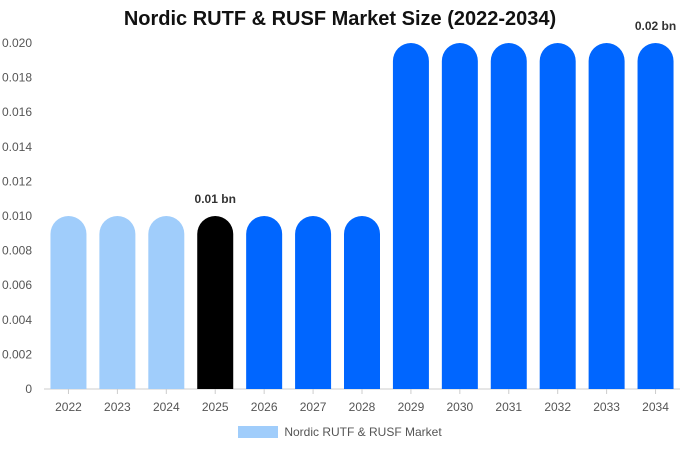 The image size is (680, 450). I want to click on y-tick-label: 0, so click(28, 389).